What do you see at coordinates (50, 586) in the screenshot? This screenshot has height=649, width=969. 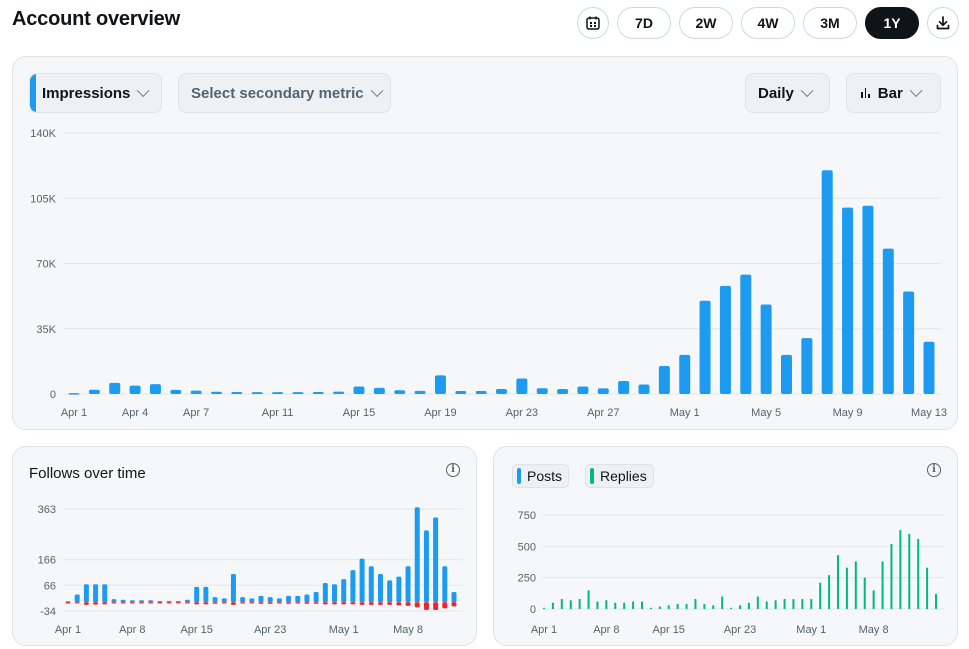 I see `y-tick-label: 66` at bounding box center [50, 586].